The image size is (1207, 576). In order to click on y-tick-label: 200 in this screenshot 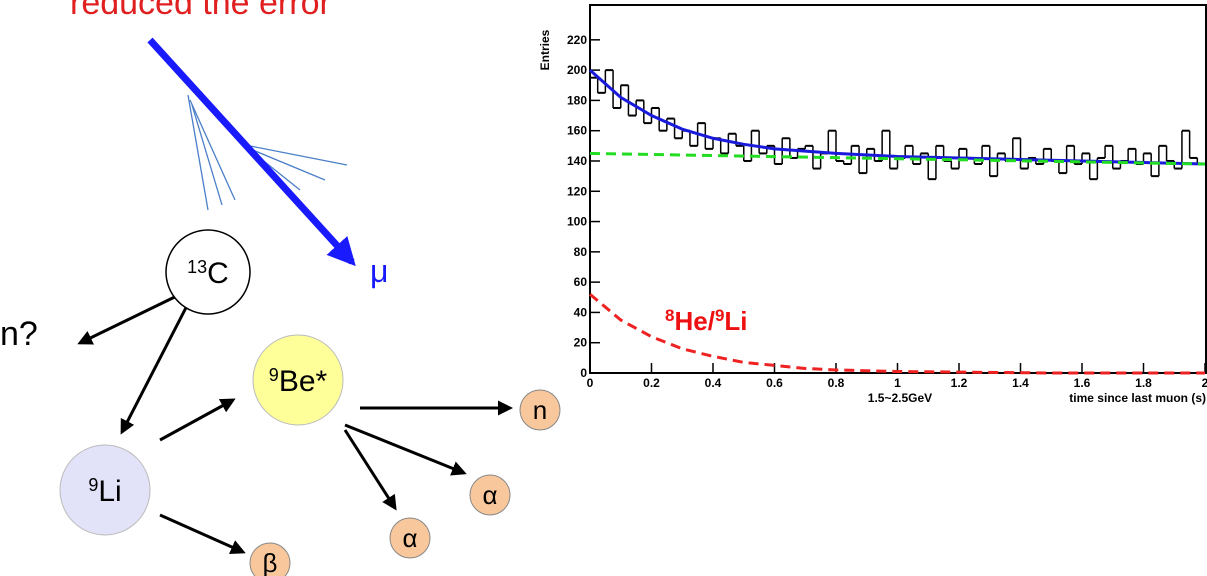, I will do `click(577, 70)`.